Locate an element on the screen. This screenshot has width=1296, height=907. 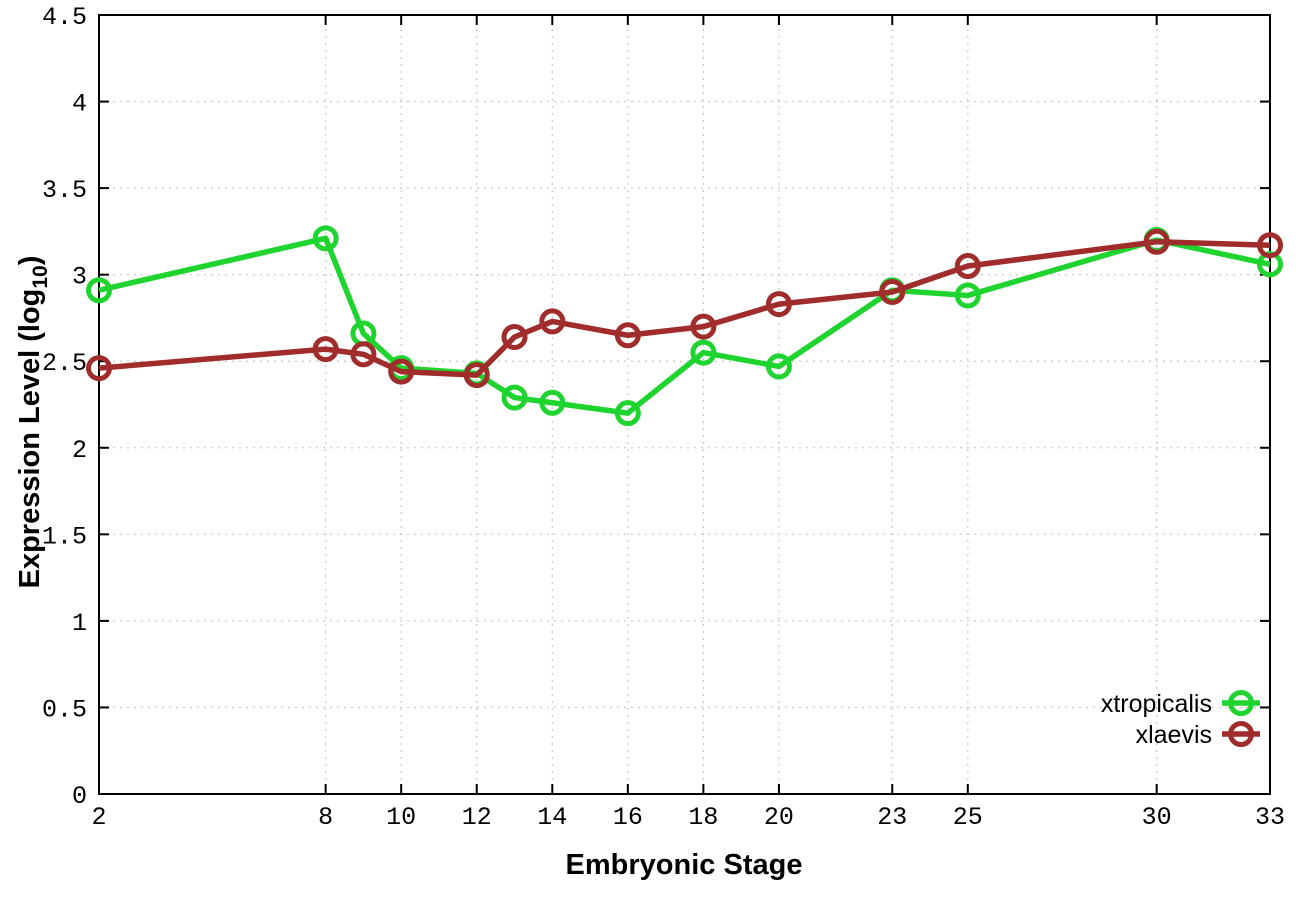
x-tick-label: 18 is located at coordinates (703, 817).